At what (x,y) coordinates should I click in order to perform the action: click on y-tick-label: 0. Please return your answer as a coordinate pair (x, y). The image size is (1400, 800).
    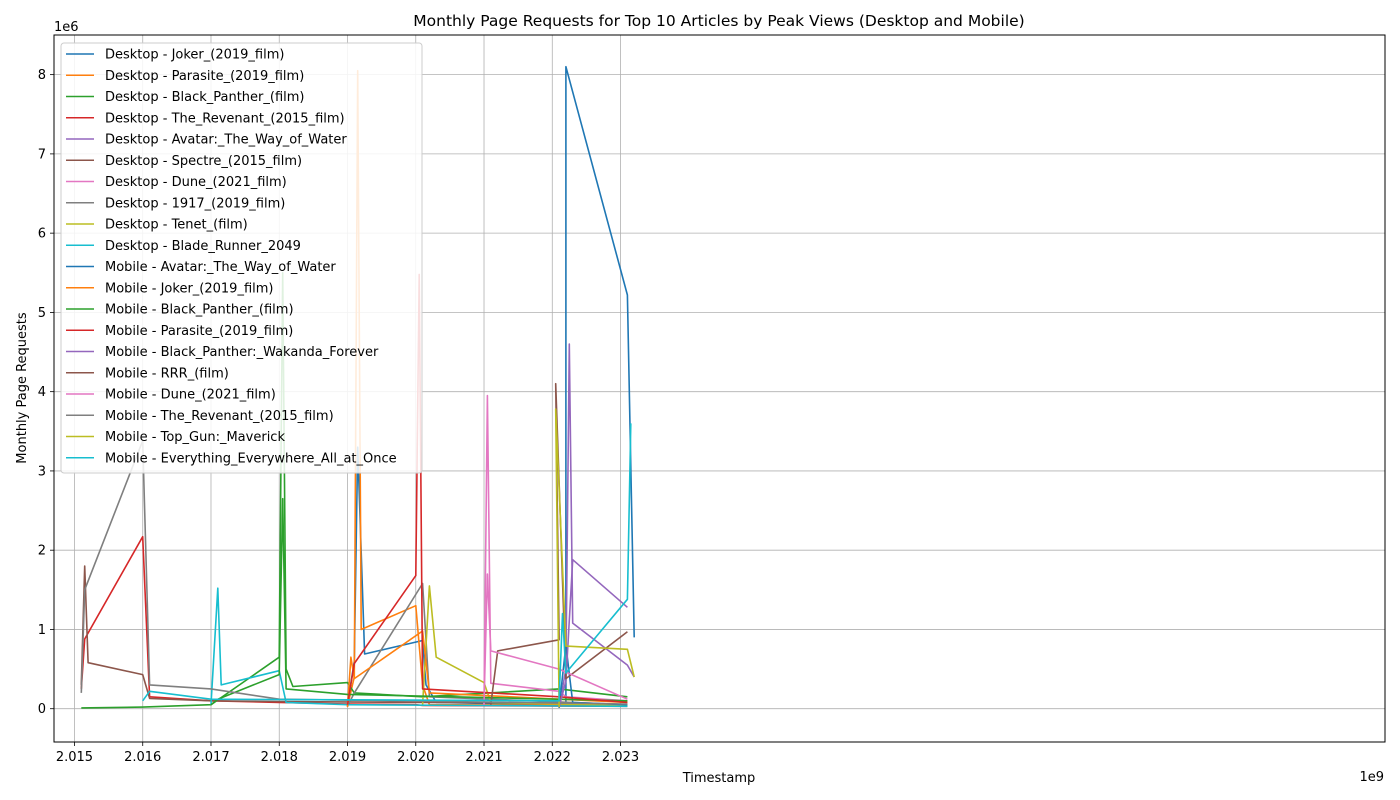
    Looking at the image, I should click on (42, 709).